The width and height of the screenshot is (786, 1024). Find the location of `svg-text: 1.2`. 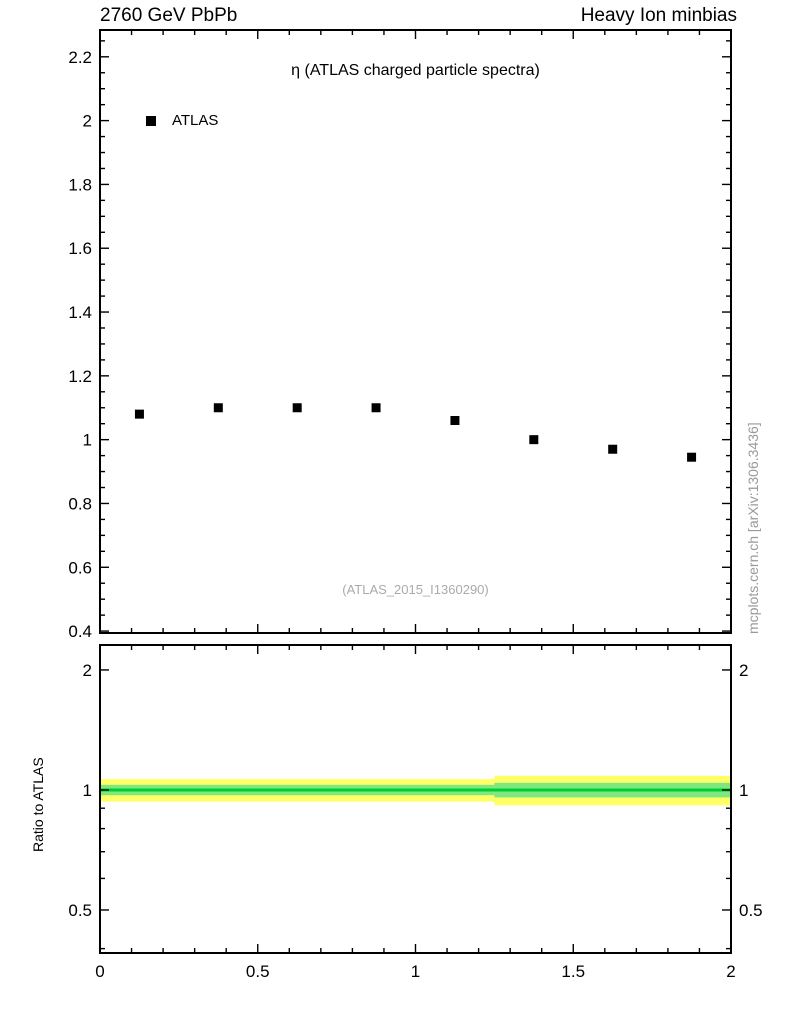

svg-text: 1.2 is located at coordinates (80, 376).